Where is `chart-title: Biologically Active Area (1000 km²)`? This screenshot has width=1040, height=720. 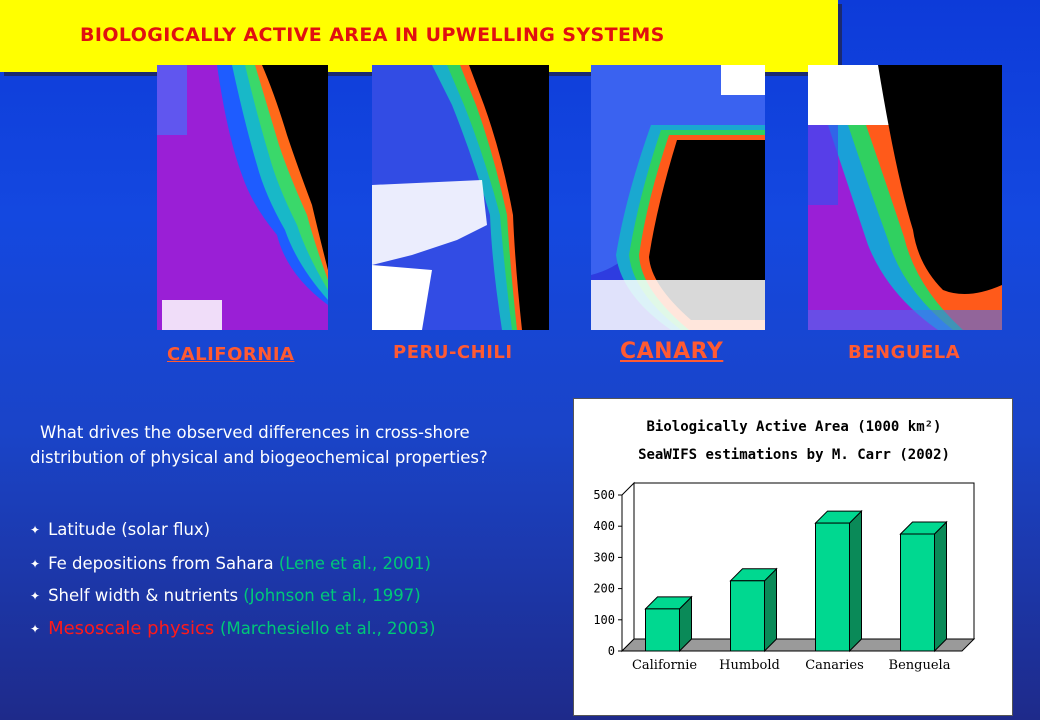 chart-title: Biologically Active Area (1000 km²) is located at coordinates (794, 427).